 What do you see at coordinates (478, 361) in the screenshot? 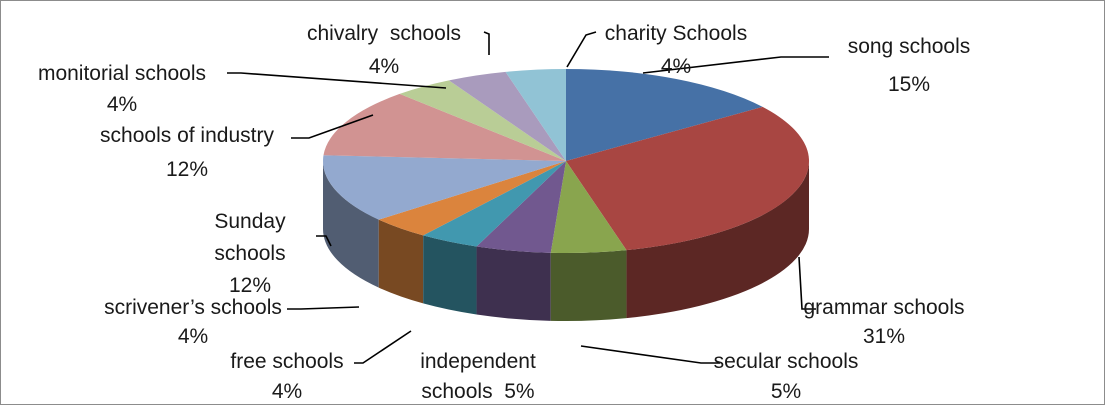
I see `data-label-independent-schools-1: independent` at bounding box center [478, 361].